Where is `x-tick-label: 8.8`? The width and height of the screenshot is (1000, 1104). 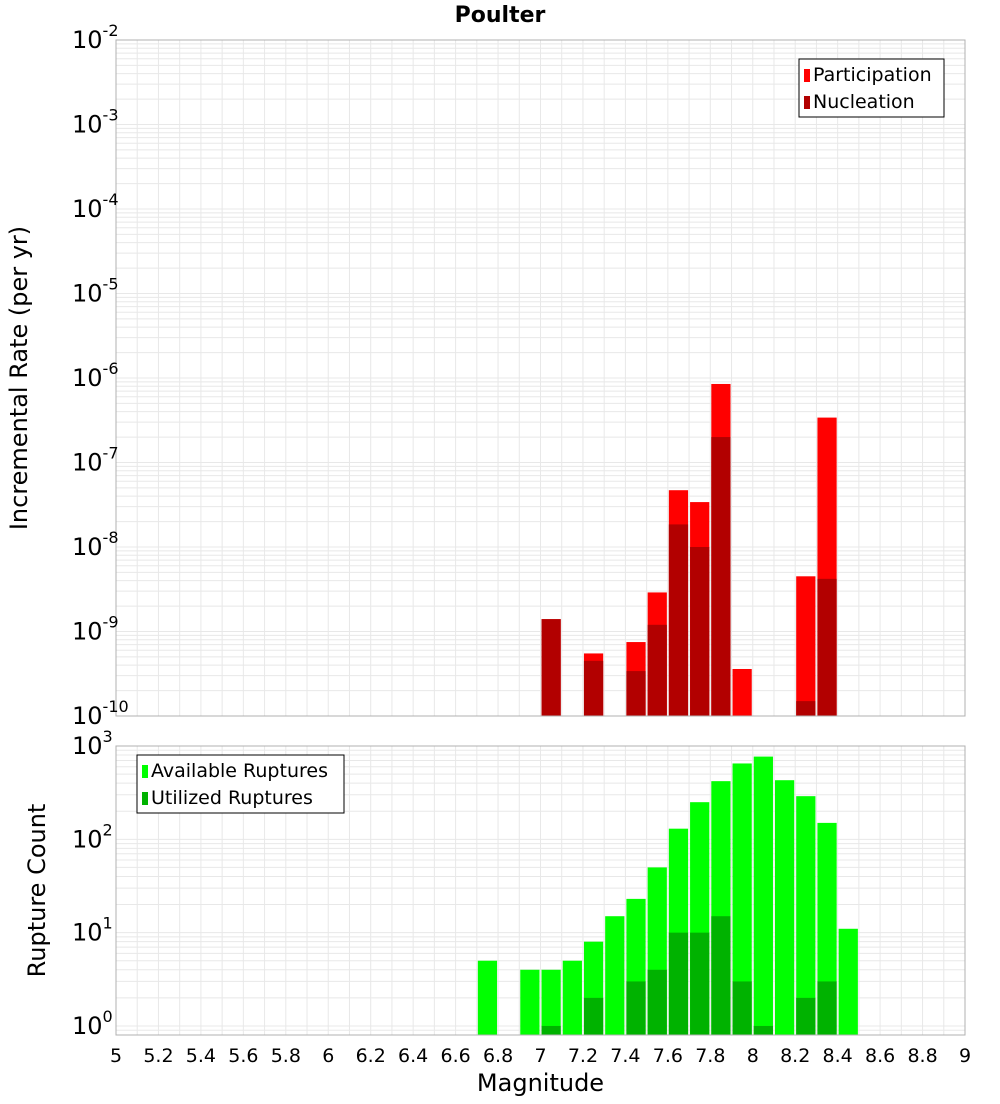 x-tick-label: 8.8 is located at coordinates (922, 1056).